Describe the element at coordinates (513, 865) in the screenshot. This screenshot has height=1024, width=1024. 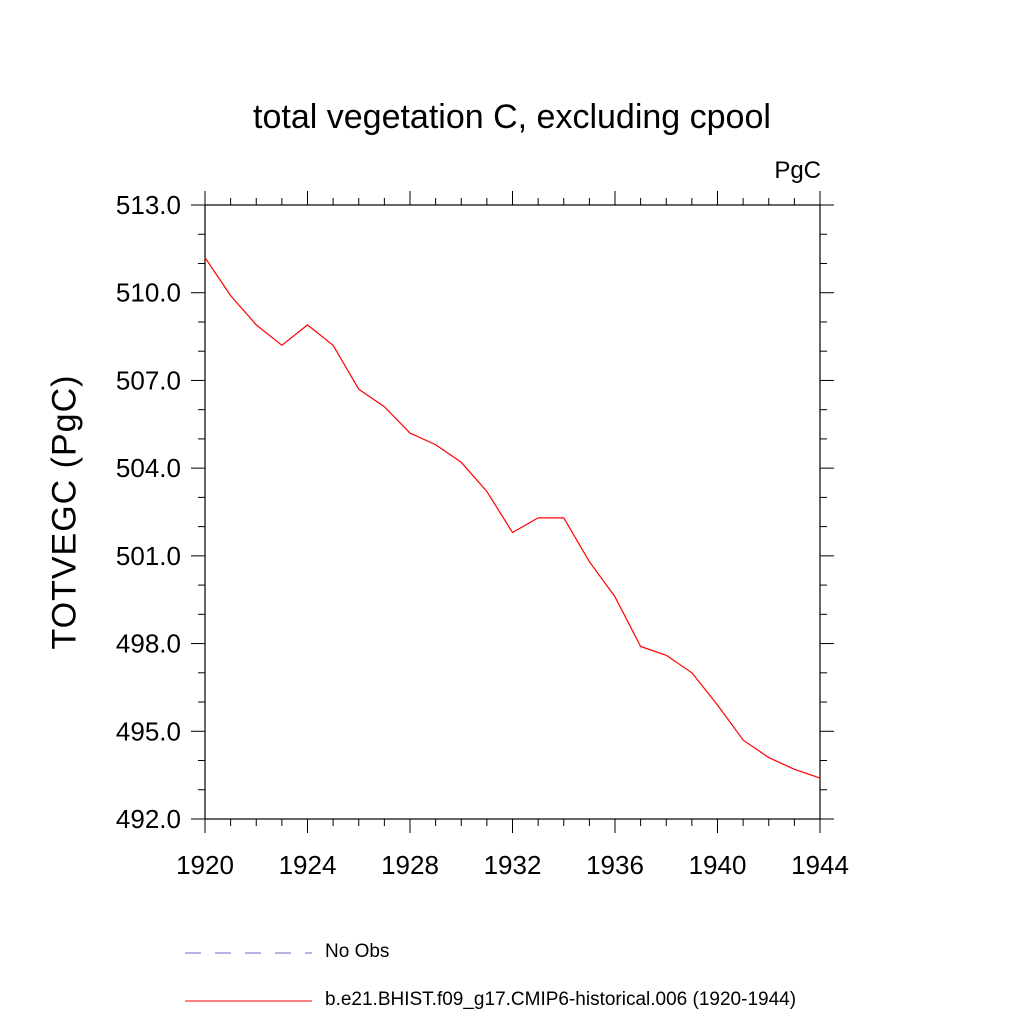
I see `x-tick-label: 1932` at that location.